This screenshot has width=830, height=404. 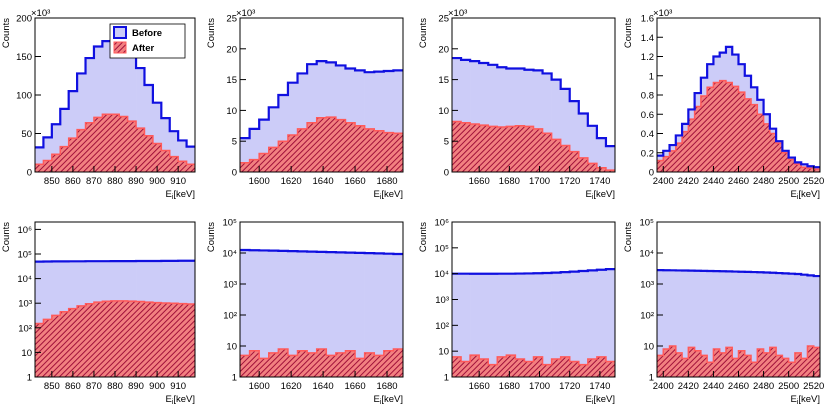 What do you see at coordinates (40, 13) in the screenshot?
I see `y-multiplier: ×10³` at bounding box center [40, 13].